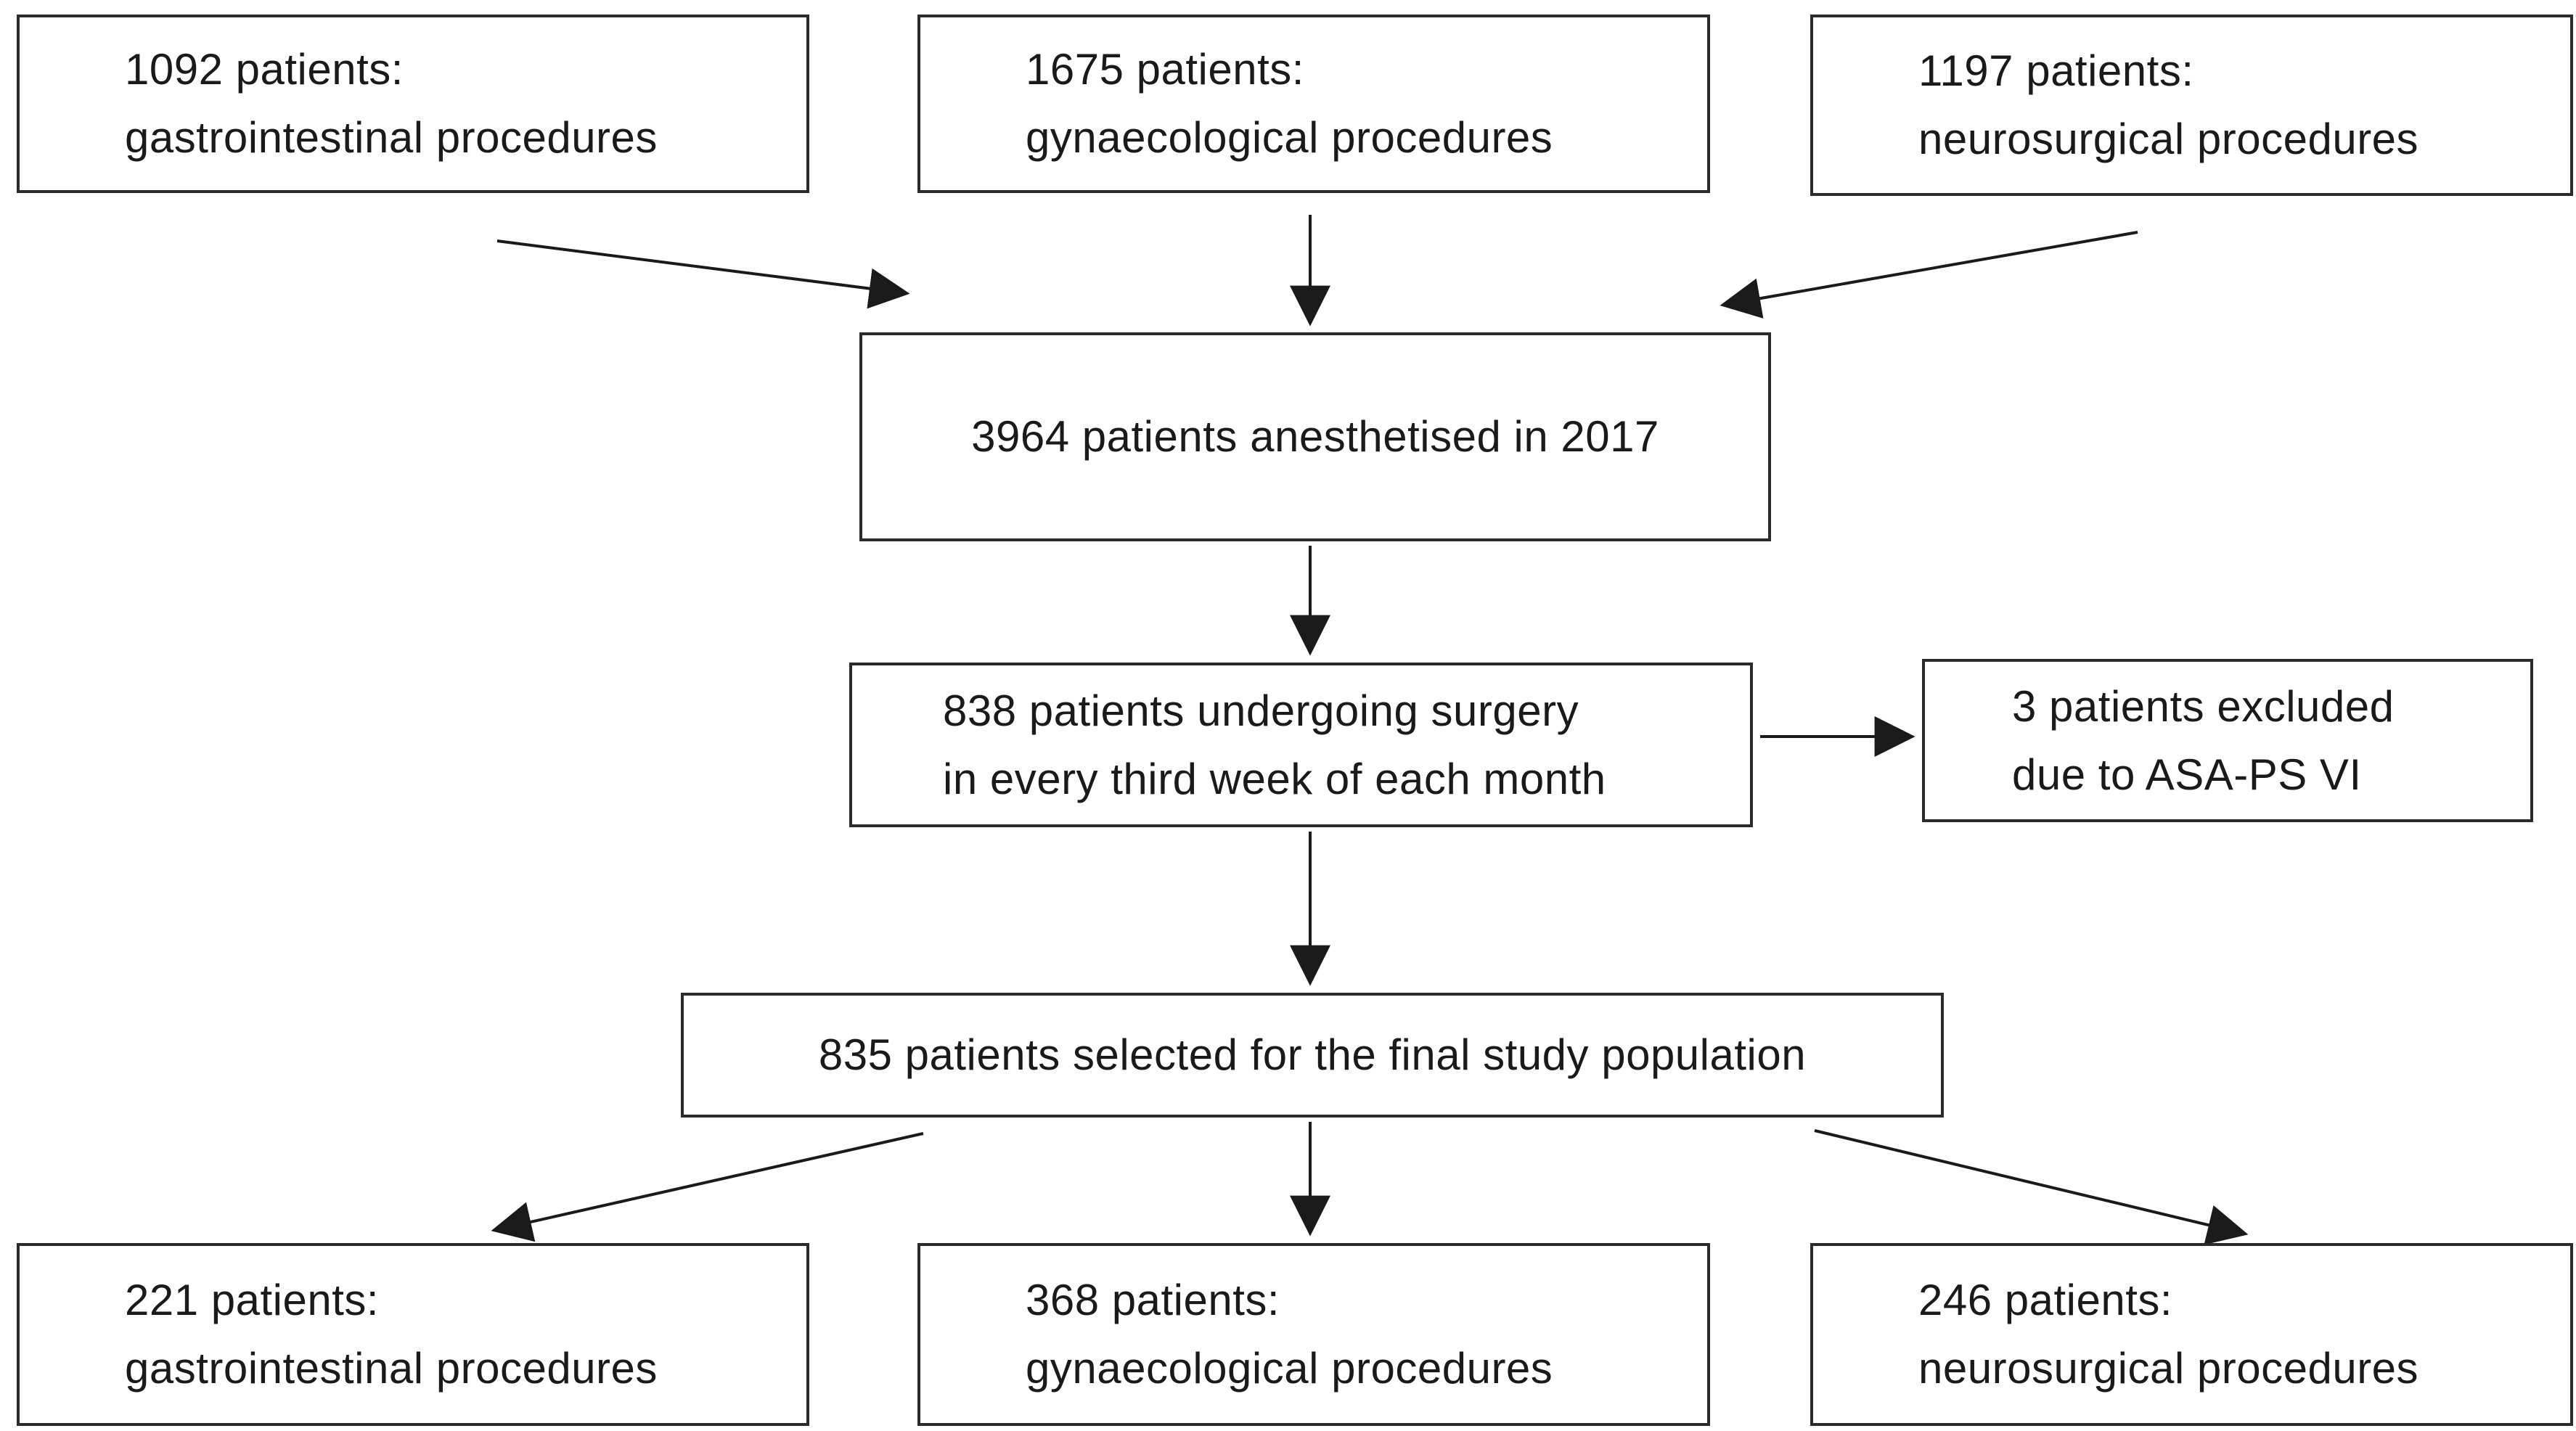 This screenshot has width=2576, height=1431. I want to click on box-text-line: 221 patients:, so click(253, 1300).